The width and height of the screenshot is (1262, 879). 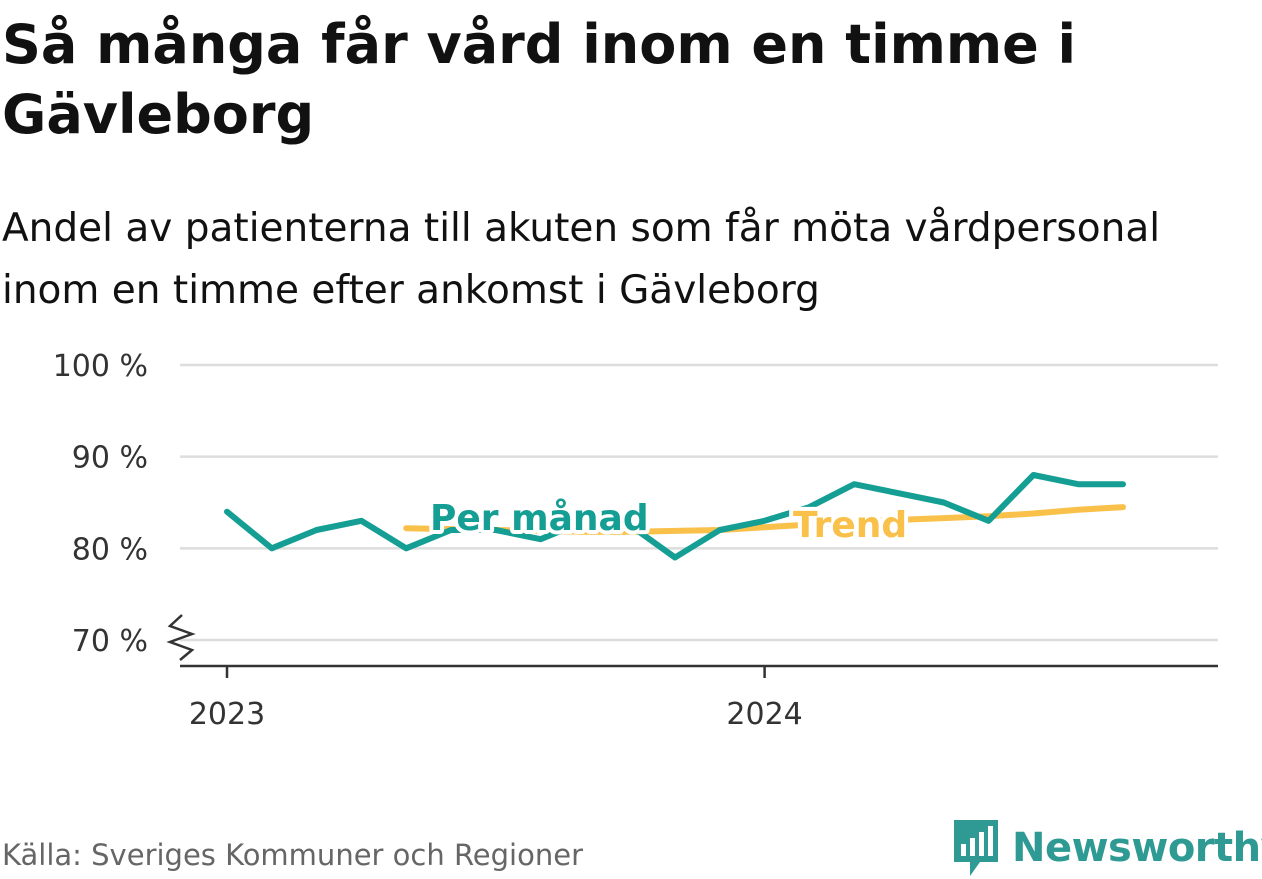 What do you see at coordinates (100, 366) in the screenshot?
I see `y-tick-label: 100 %` at bounding box center [100, 366].